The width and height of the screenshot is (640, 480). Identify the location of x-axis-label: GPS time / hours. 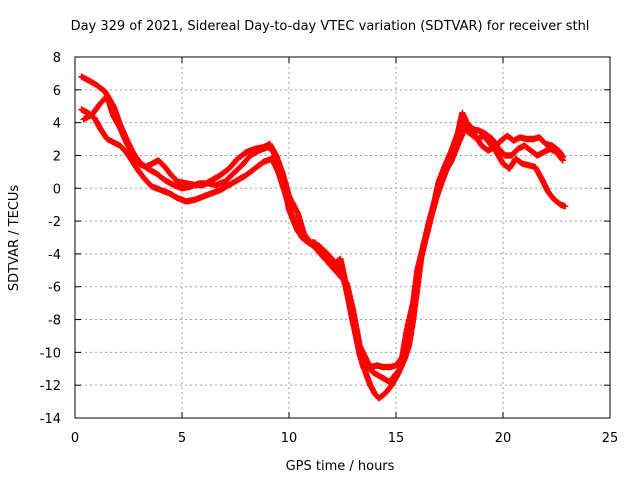
(340, 466).